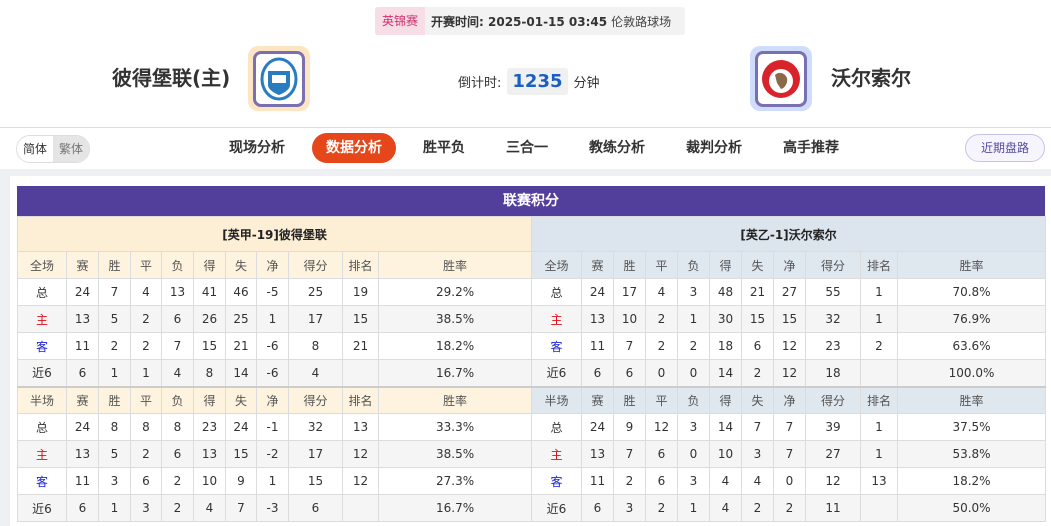 Image resolution: width=1051 pixels, height=526 pixels. I want to click on tab-6: 高手推荐, so click(811, 148).